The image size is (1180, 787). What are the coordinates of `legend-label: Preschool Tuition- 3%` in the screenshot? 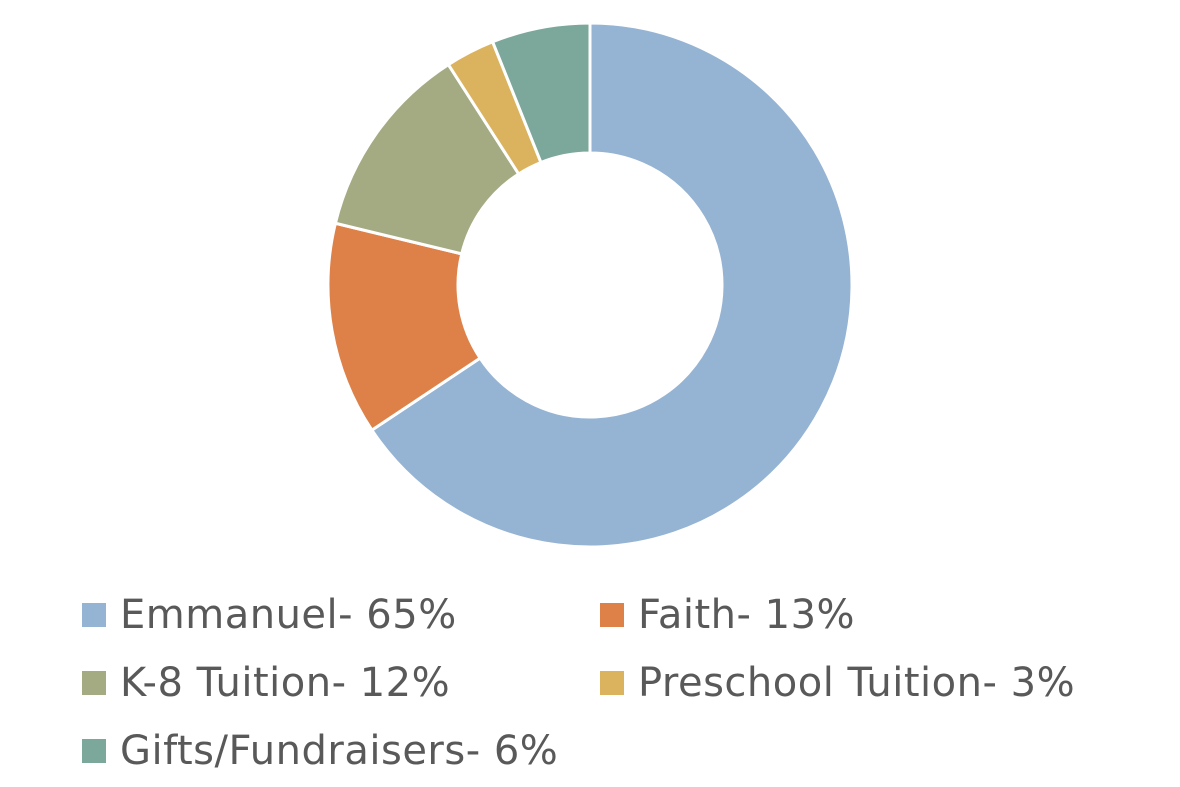 It's located at (857, 683).